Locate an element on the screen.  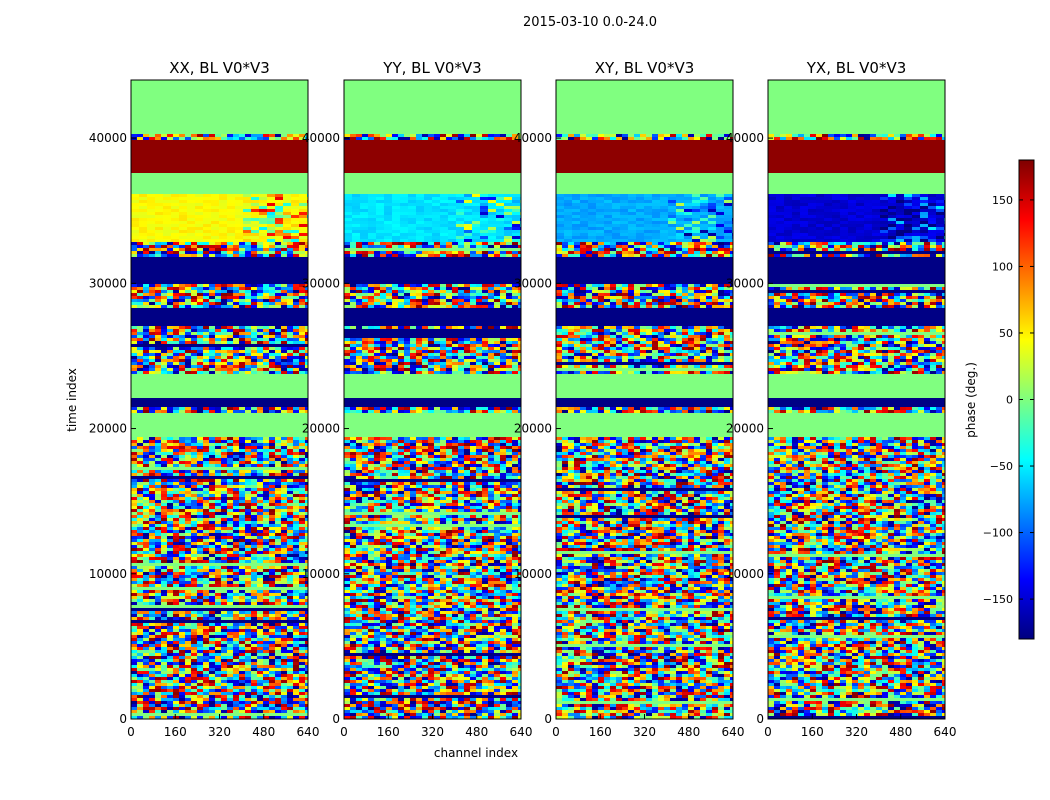
x-axis-label: channel index is located at coordinates (476, 753).